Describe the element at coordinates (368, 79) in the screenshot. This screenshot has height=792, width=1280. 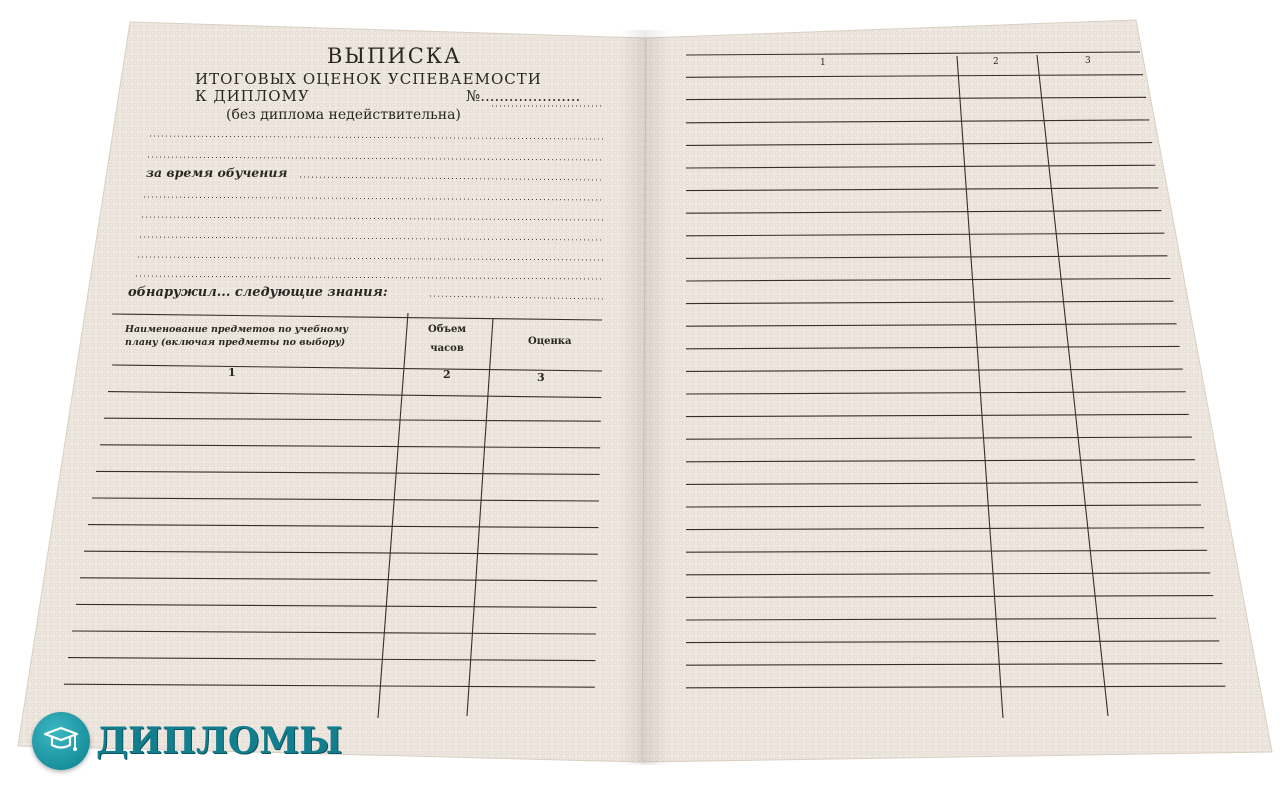
I see `document-subtitle: ИТОГОВЫХ ОЦЕНОК УСПЕВАЕМОСТИ` at that location.